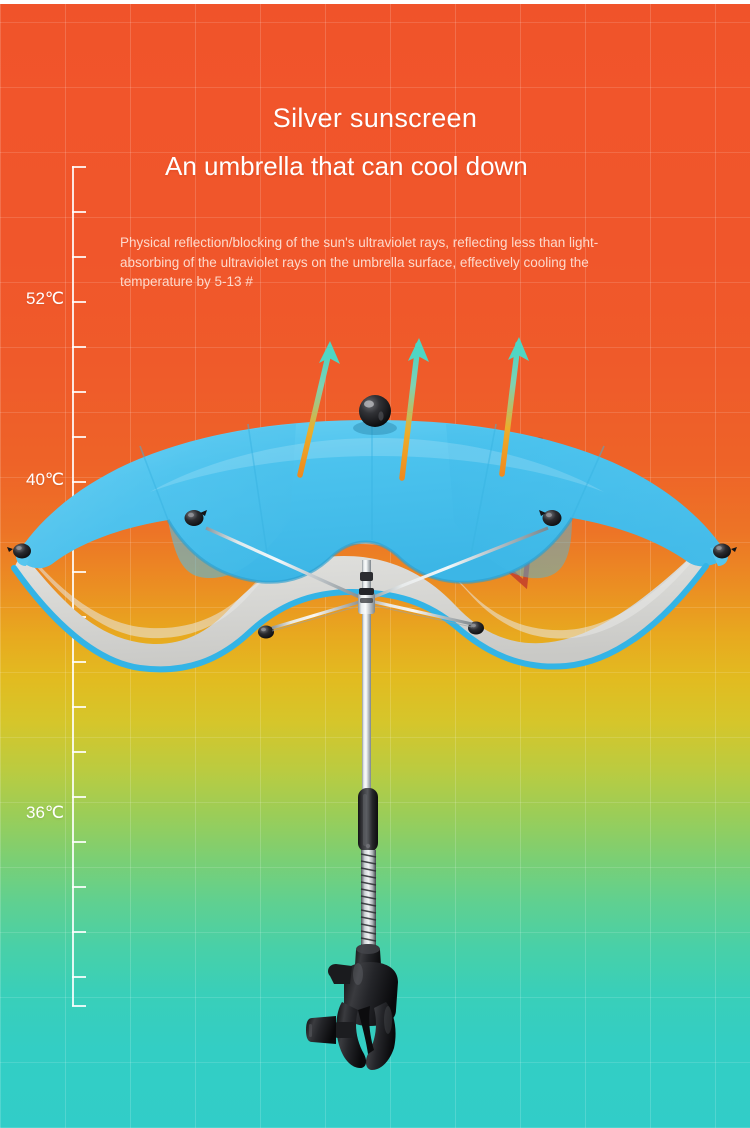  I want to click on temperature-label-0: 52℃, so click(44, 298).